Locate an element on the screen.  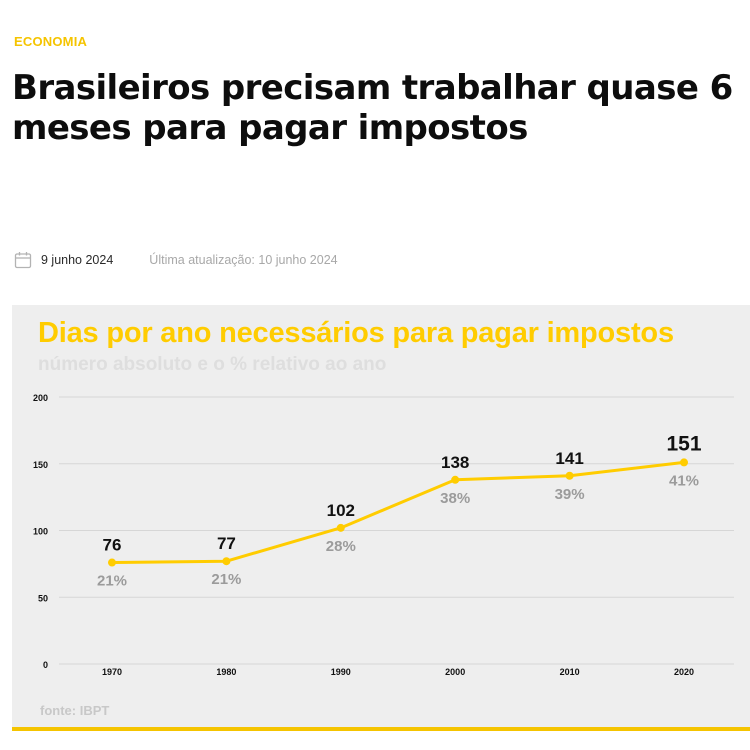
updated-date: Última atualização: 10 junho 2024 is located at coordinates (243, 260).